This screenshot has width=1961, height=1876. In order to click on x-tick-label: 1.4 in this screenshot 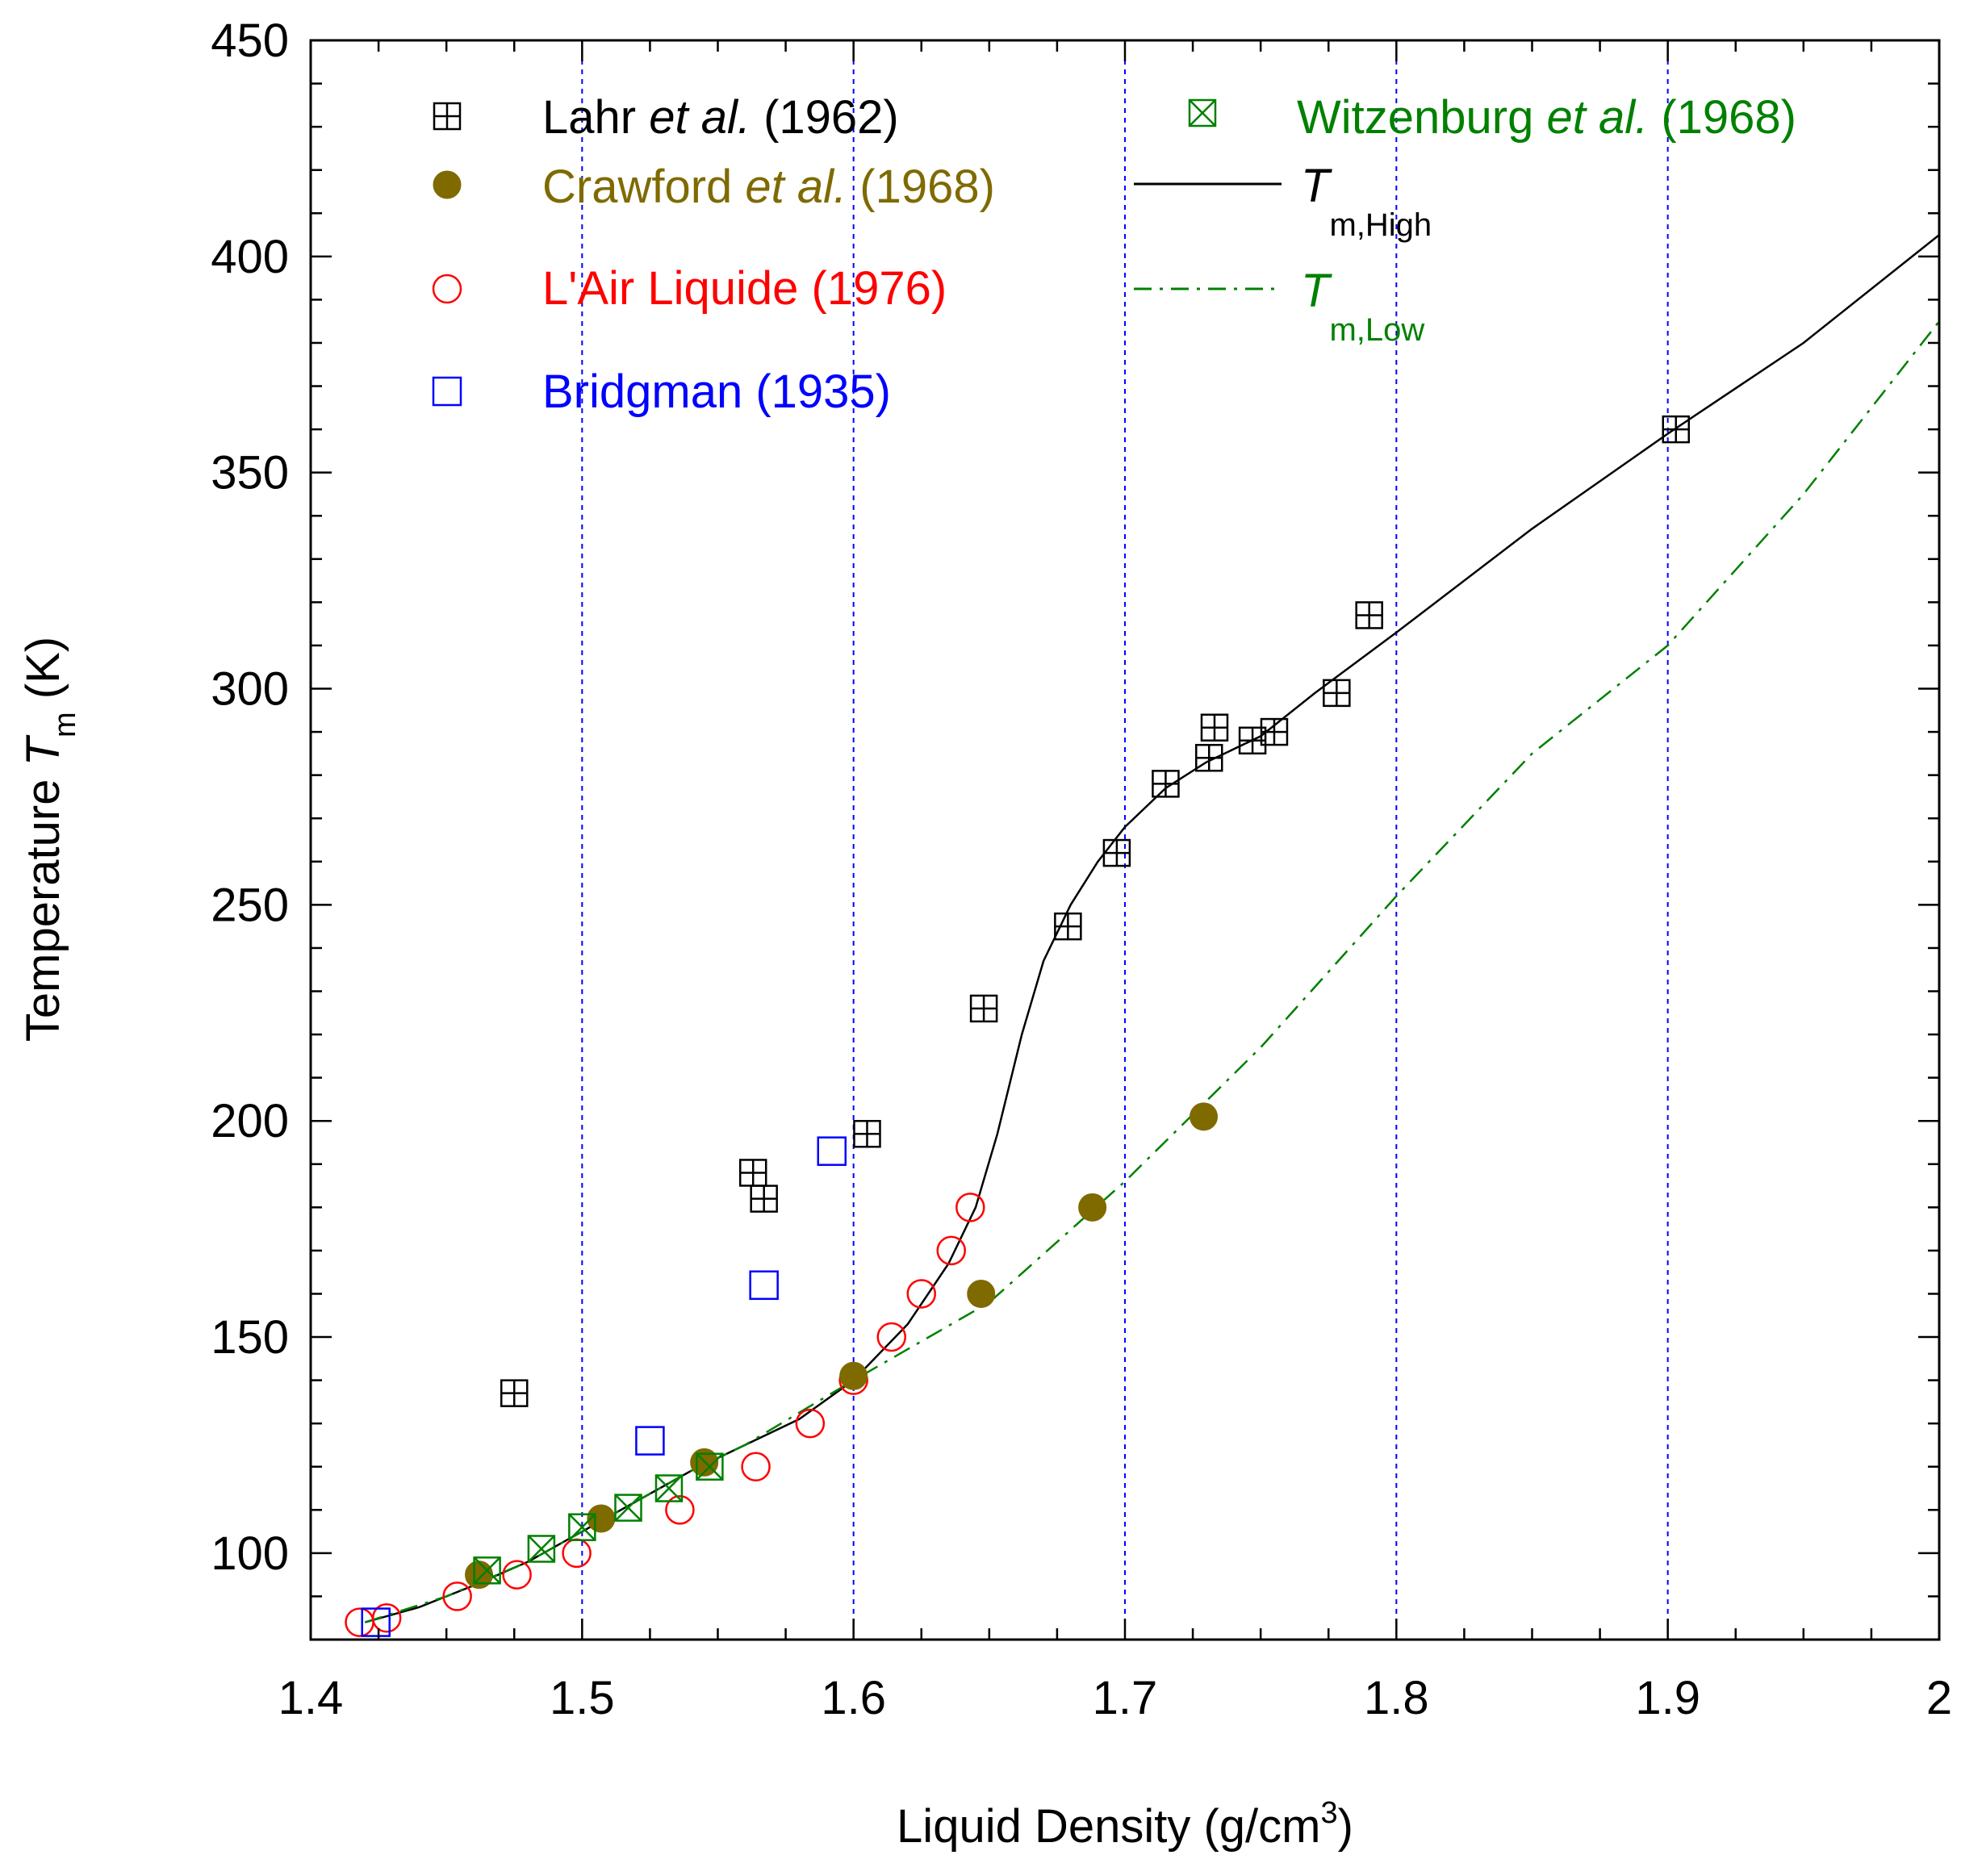, I will do `click(311, 1698)`.